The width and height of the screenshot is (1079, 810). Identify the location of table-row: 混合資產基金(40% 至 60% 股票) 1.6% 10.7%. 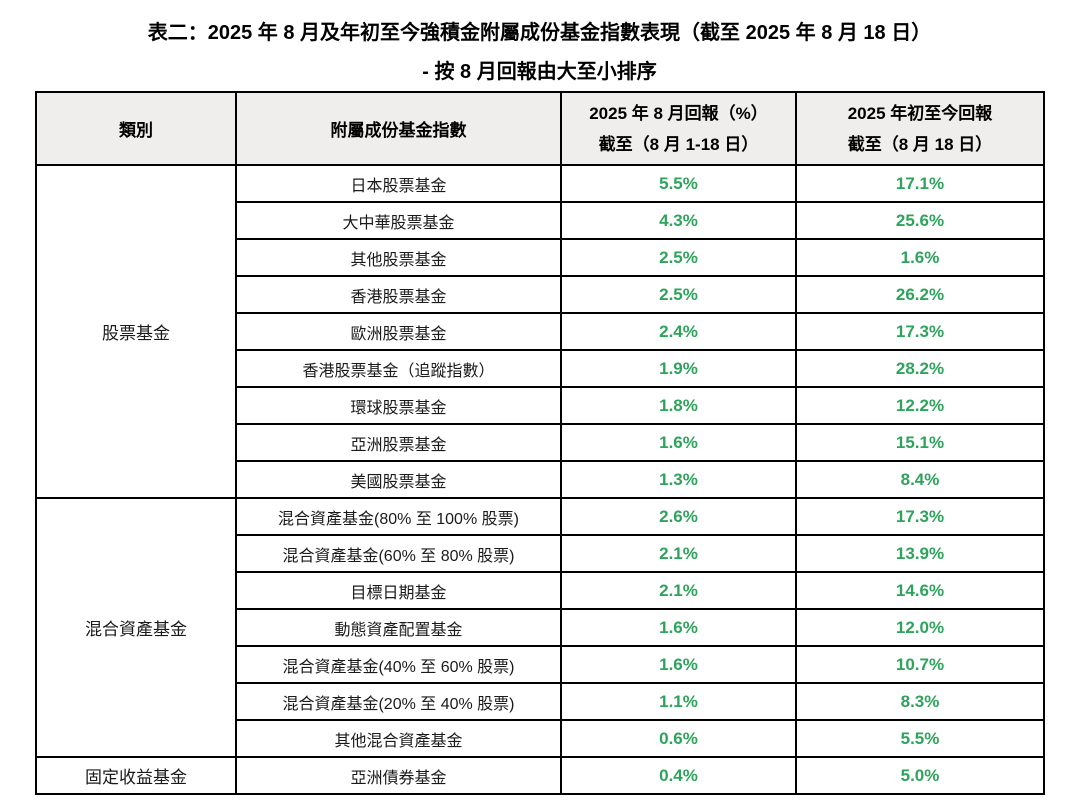
(540, 664).